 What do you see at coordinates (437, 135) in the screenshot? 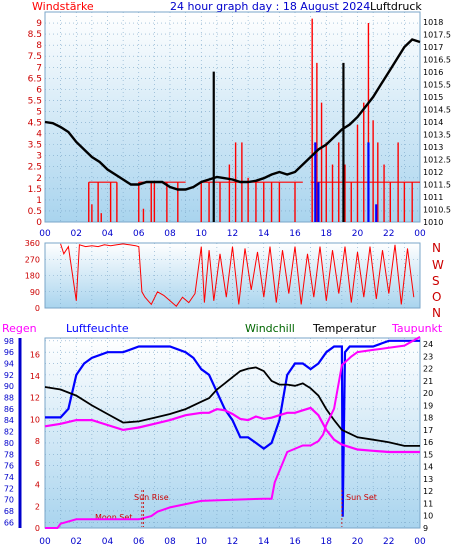
I see `pressure-tick-label: 1013.5` at bounding box center [437, 135].